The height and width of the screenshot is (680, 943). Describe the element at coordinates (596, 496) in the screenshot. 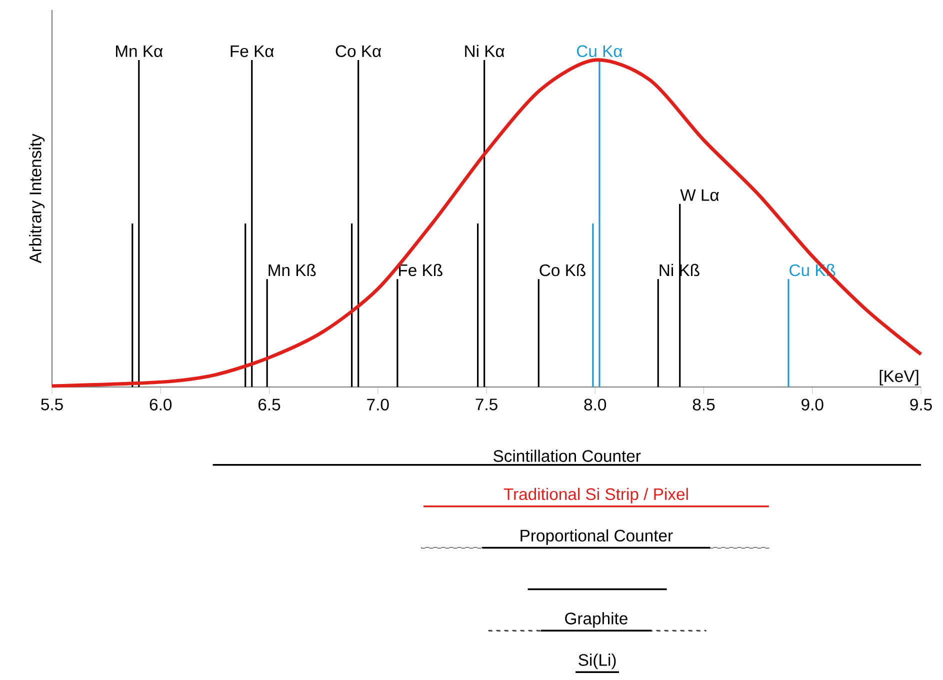

I see `category-label: Traditional Si Strip / Pixel` at that location.